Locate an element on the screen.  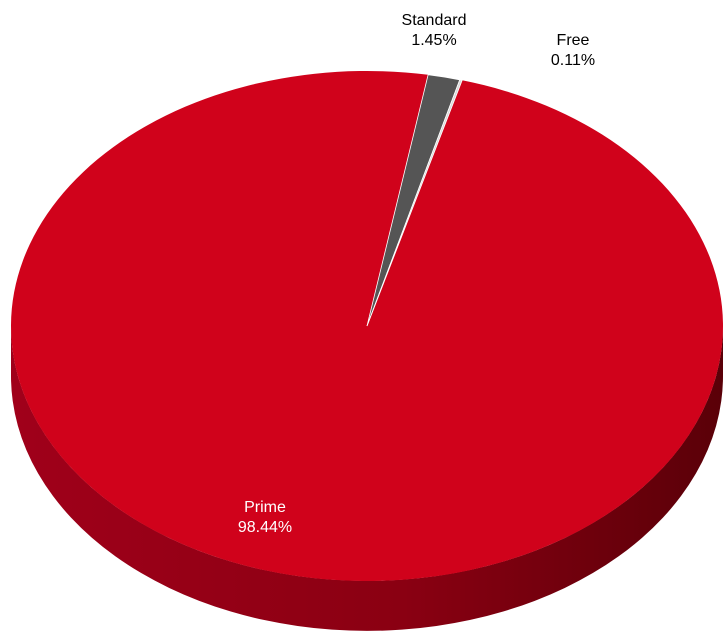
pie-label-standard-value: 1.45% is located at coordinates (433, 40).